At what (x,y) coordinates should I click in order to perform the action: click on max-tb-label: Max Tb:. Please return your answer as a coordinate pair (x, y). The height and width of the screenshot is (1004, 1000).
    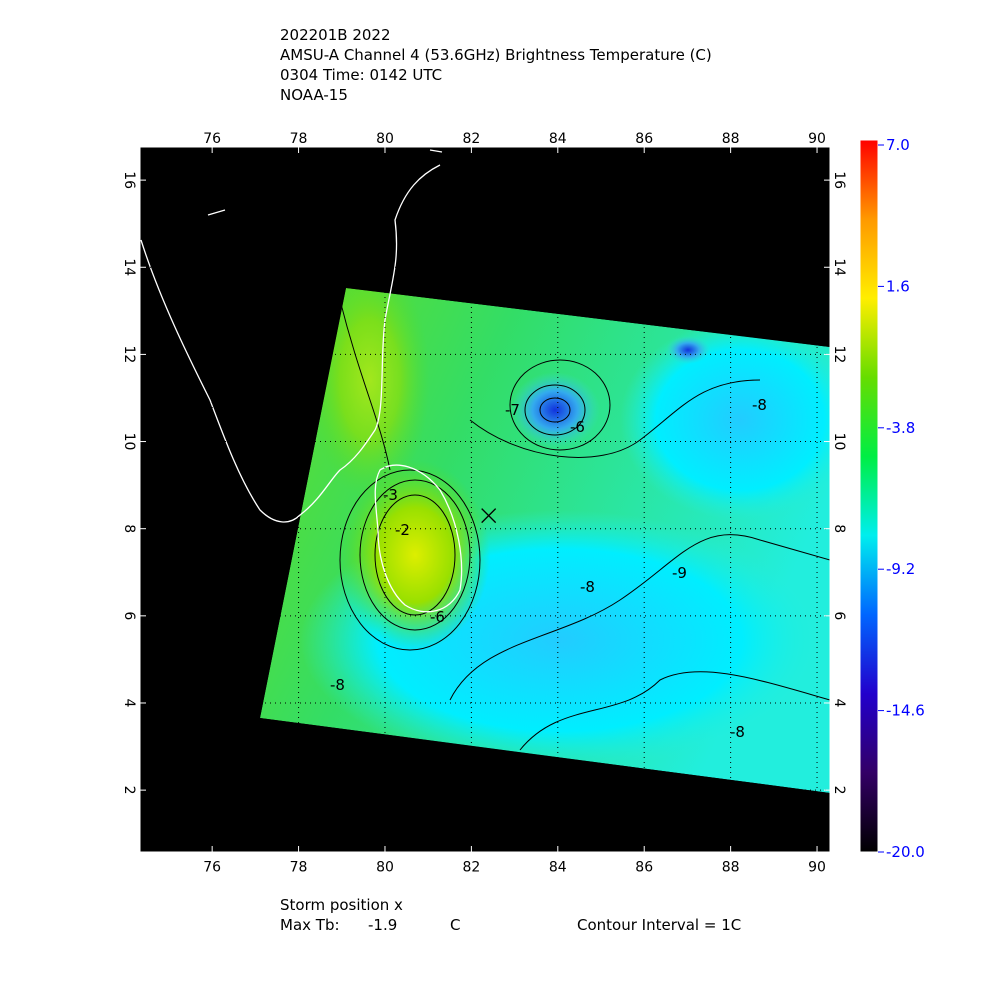
    Looking at the image, I should click on (310, 925).